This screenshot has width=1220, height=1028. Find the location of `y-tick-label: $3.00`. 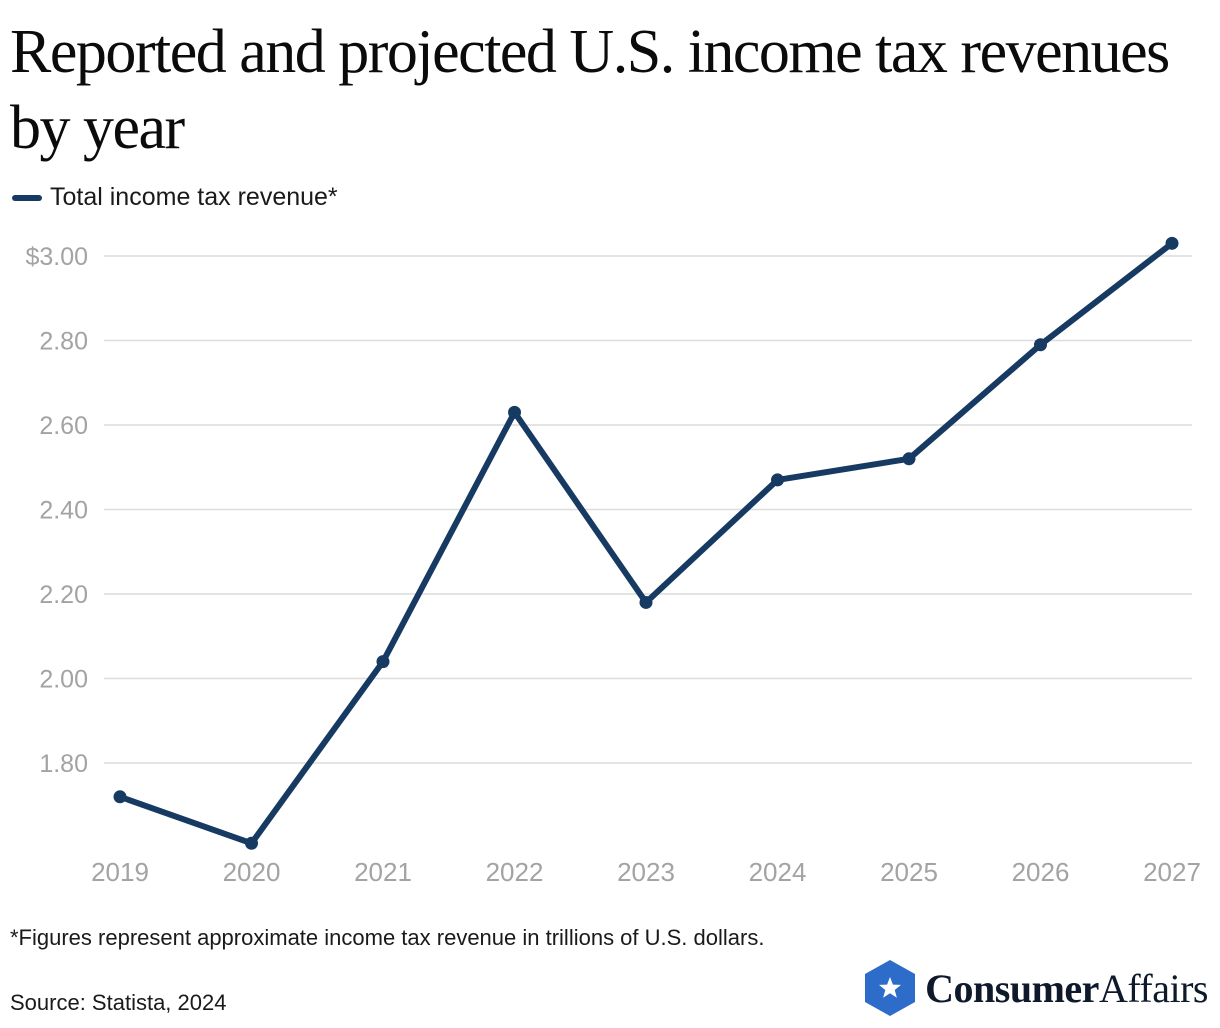

y-tick-label: $3.00 is located at coordinates (56, 257).